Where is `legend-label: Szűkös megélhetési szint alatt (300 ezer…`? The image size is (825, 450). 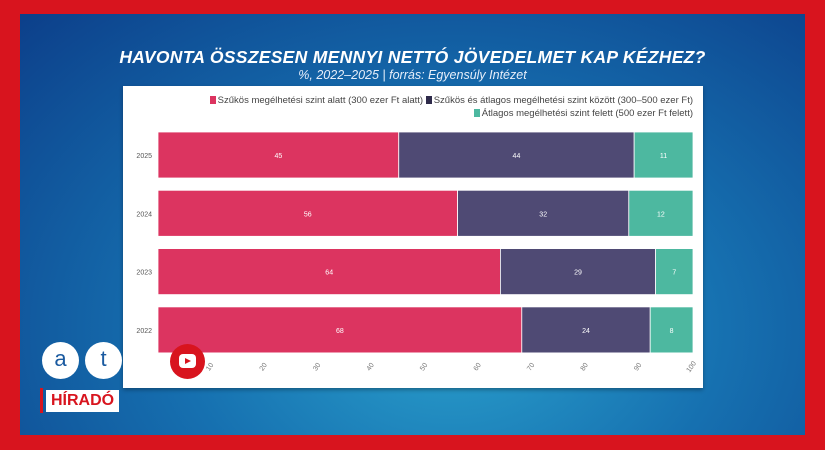
legend-label: Szűkös megélhetési szint alatt (300 ezer… is located at coordinates (320, 100).